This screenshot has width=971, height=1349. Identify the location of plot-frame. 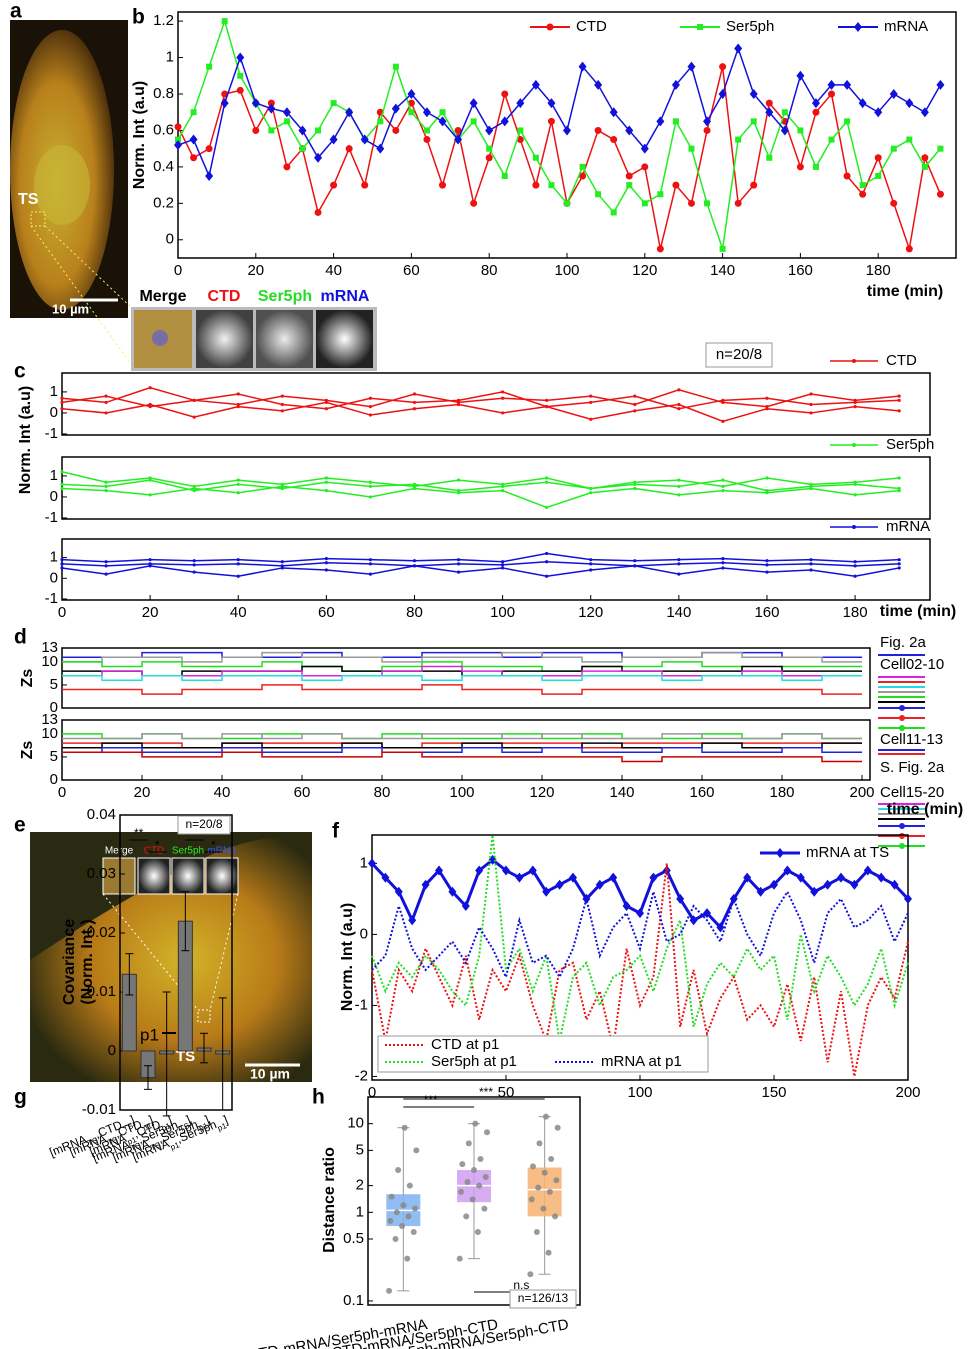
(466, 750).